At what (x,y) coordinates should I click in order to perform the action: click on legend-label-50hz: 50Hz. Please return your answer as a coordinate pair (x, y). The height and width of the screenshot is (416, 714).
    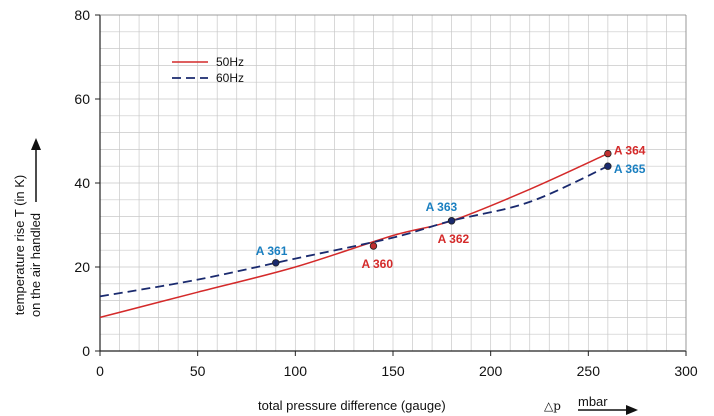
    Looking at the image, I should click on (230, 62).